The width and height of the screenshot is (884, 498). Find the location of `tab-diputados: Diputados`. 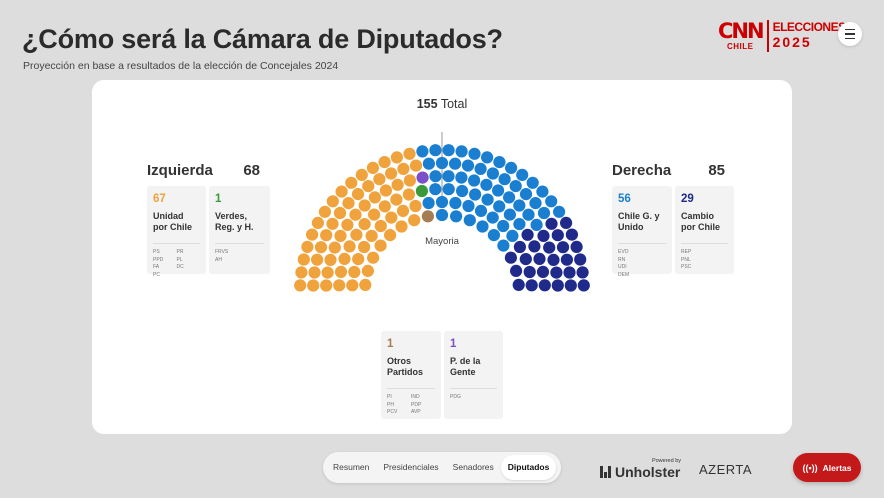

tab-diputados: Diputados is located at coordinates (528, 467).